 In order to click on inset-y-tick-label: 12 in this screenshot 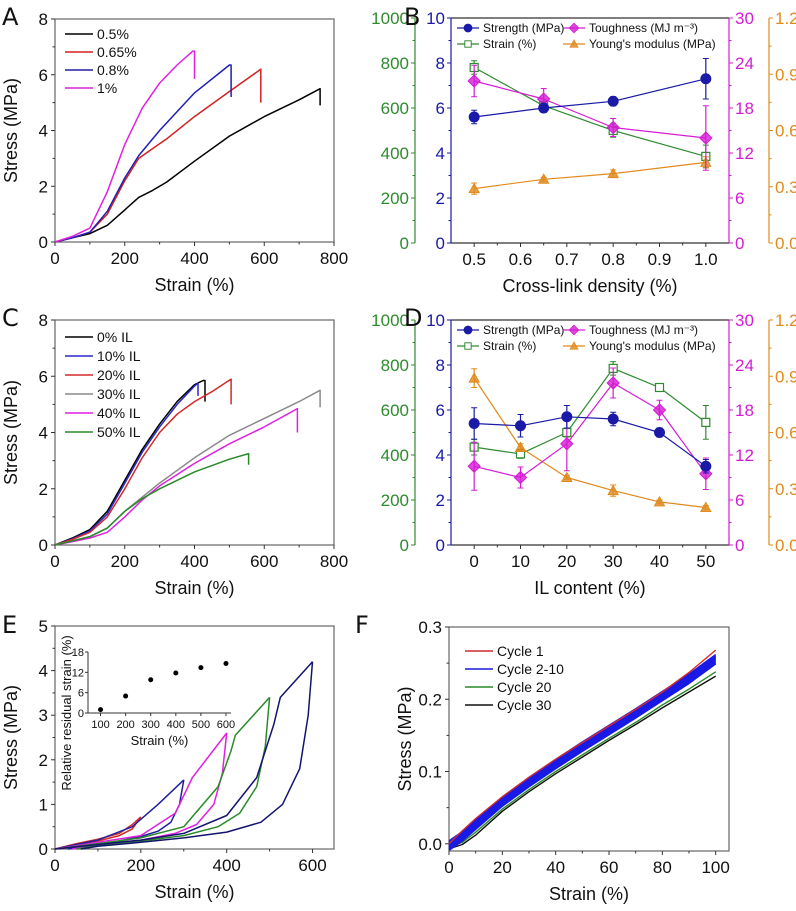, I will do `click(78, 673)`.